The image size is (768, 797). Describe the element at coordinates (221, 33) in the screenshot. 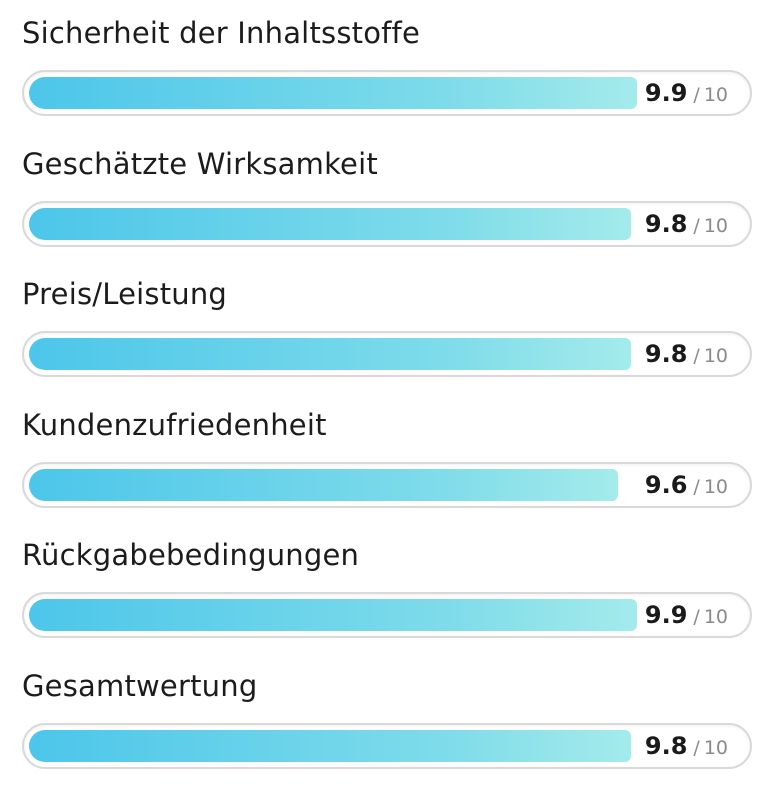

I see `rating-label: Sicherheit der Inhaltsstoffe` at that location.